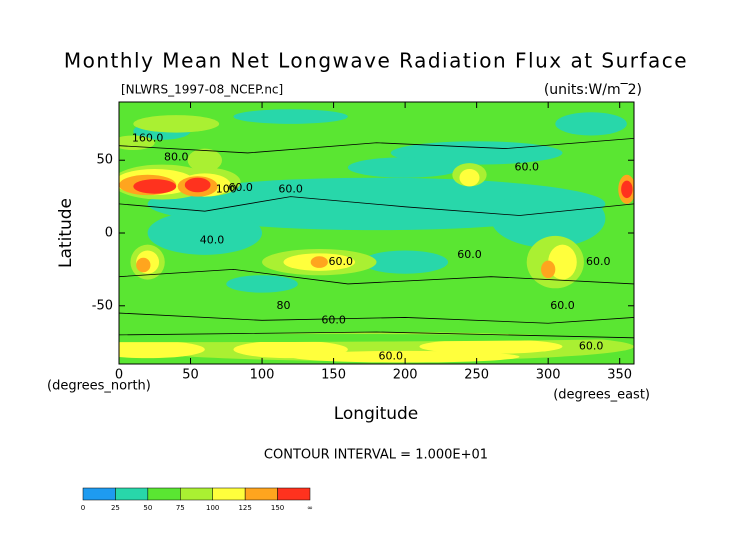 The image size is (752, 536). Describe the element at coordinates (333, 375) in the screenshot. I see `x-tick-label: 150` at that location.